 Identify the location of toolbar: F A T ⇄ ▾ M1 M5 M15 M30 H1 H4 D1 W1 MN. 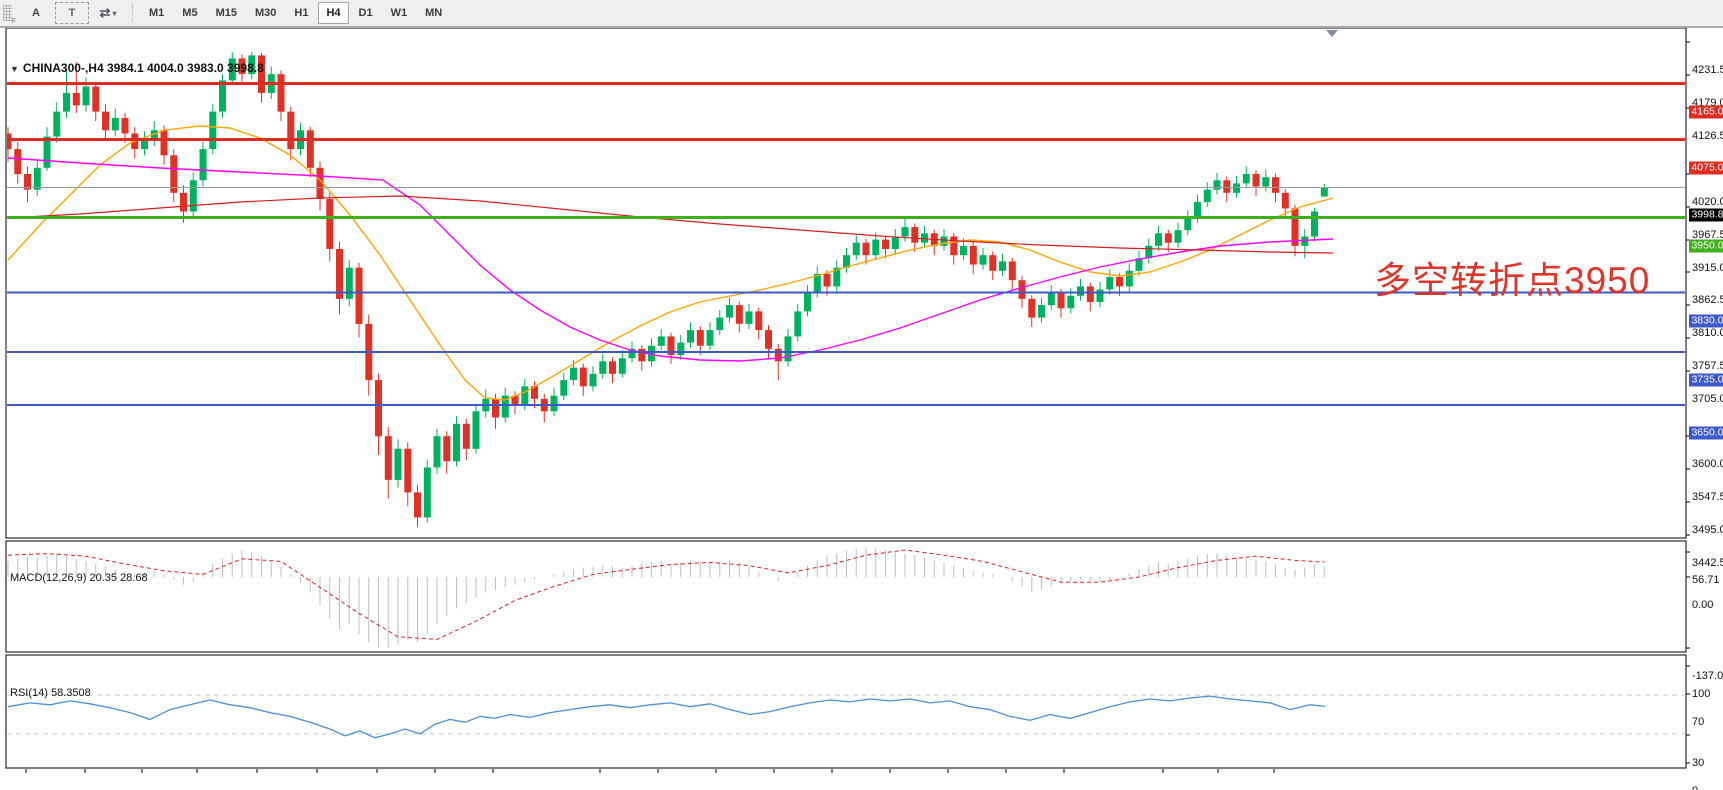
(861, 14).